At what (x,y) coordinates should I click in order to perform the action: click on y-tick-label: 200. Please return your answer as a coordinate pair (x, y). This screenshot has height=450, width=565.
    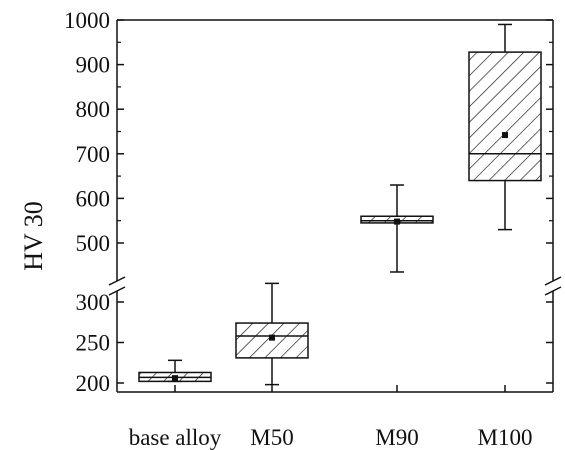
    Looking at the image, I should click on (93, 383).